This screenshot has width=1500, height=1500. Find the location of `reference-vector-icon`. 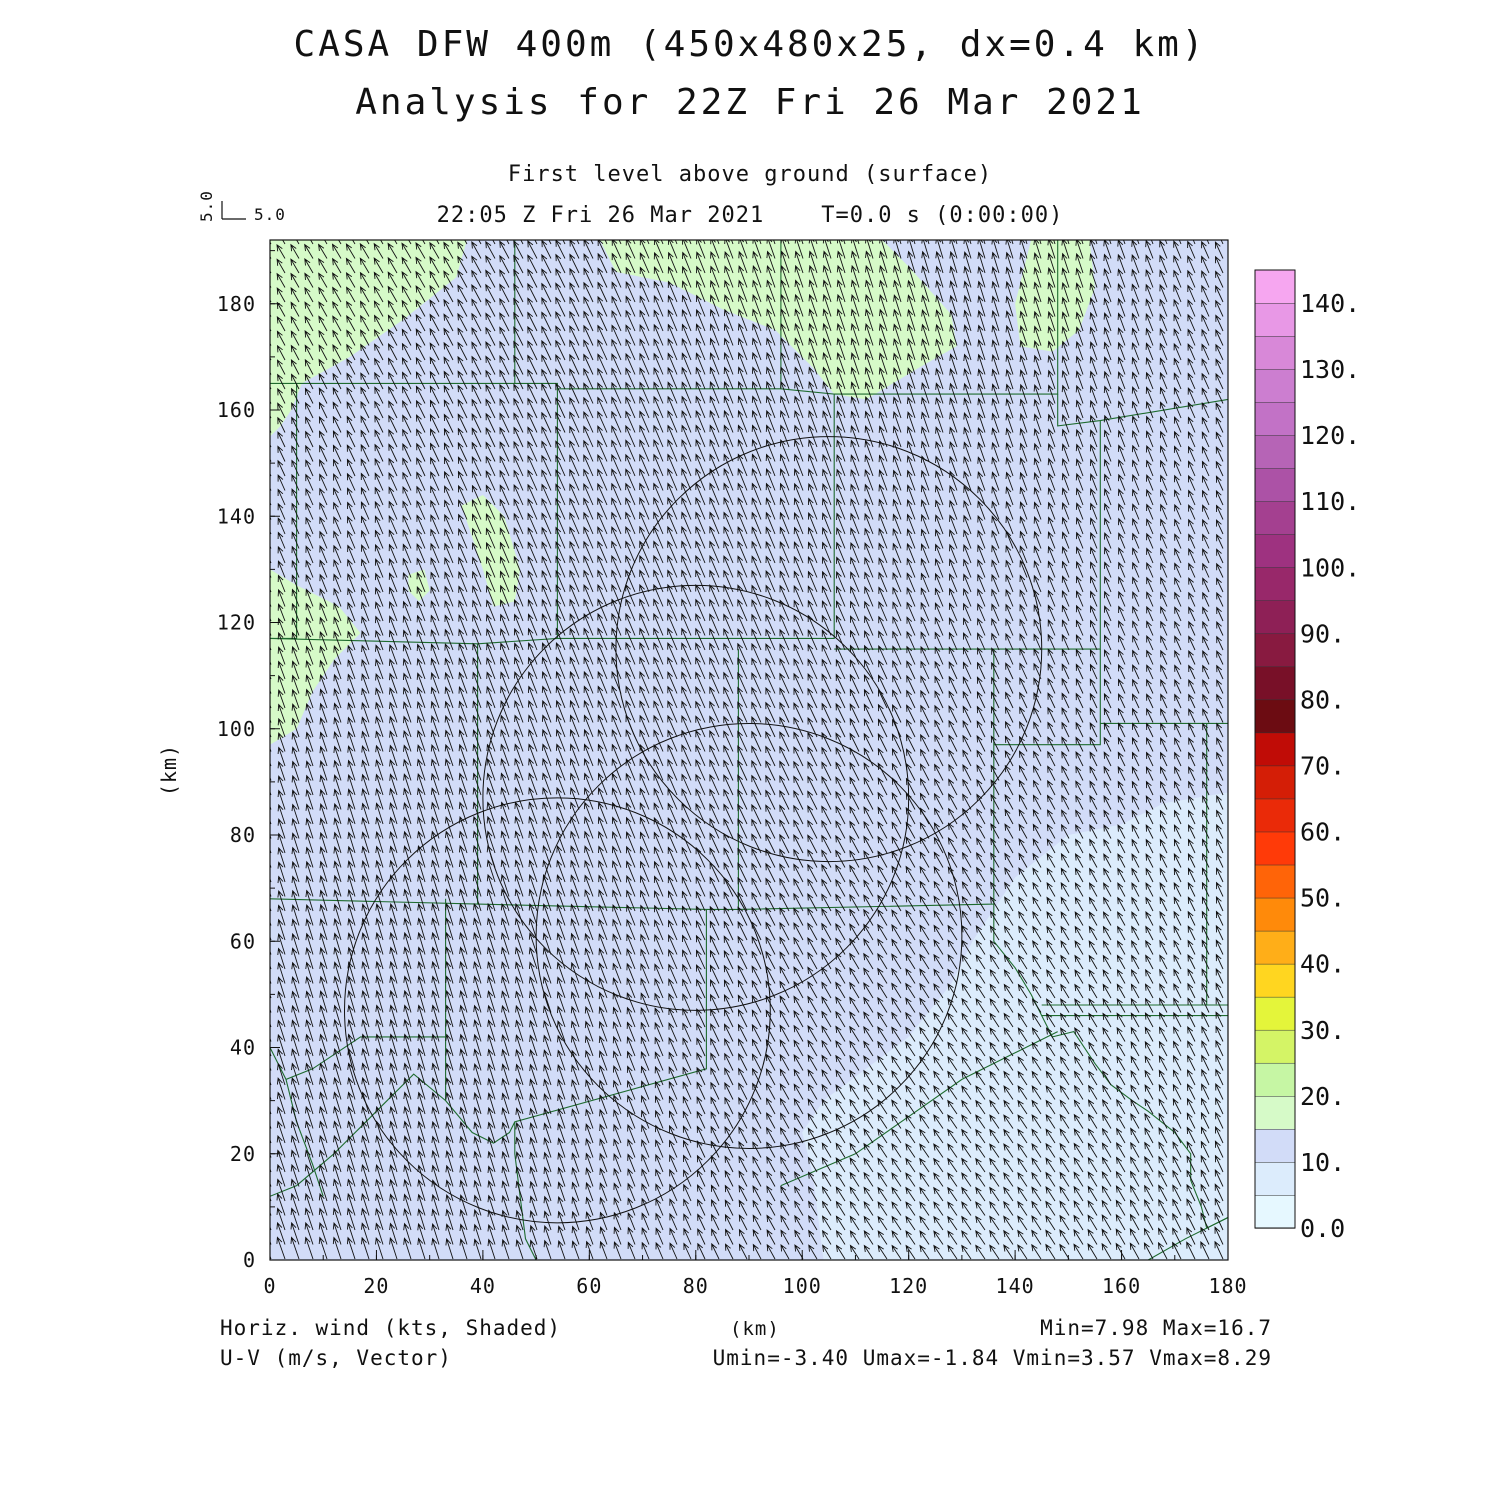

reference-vector-icon is located at coordinates (233, 210).